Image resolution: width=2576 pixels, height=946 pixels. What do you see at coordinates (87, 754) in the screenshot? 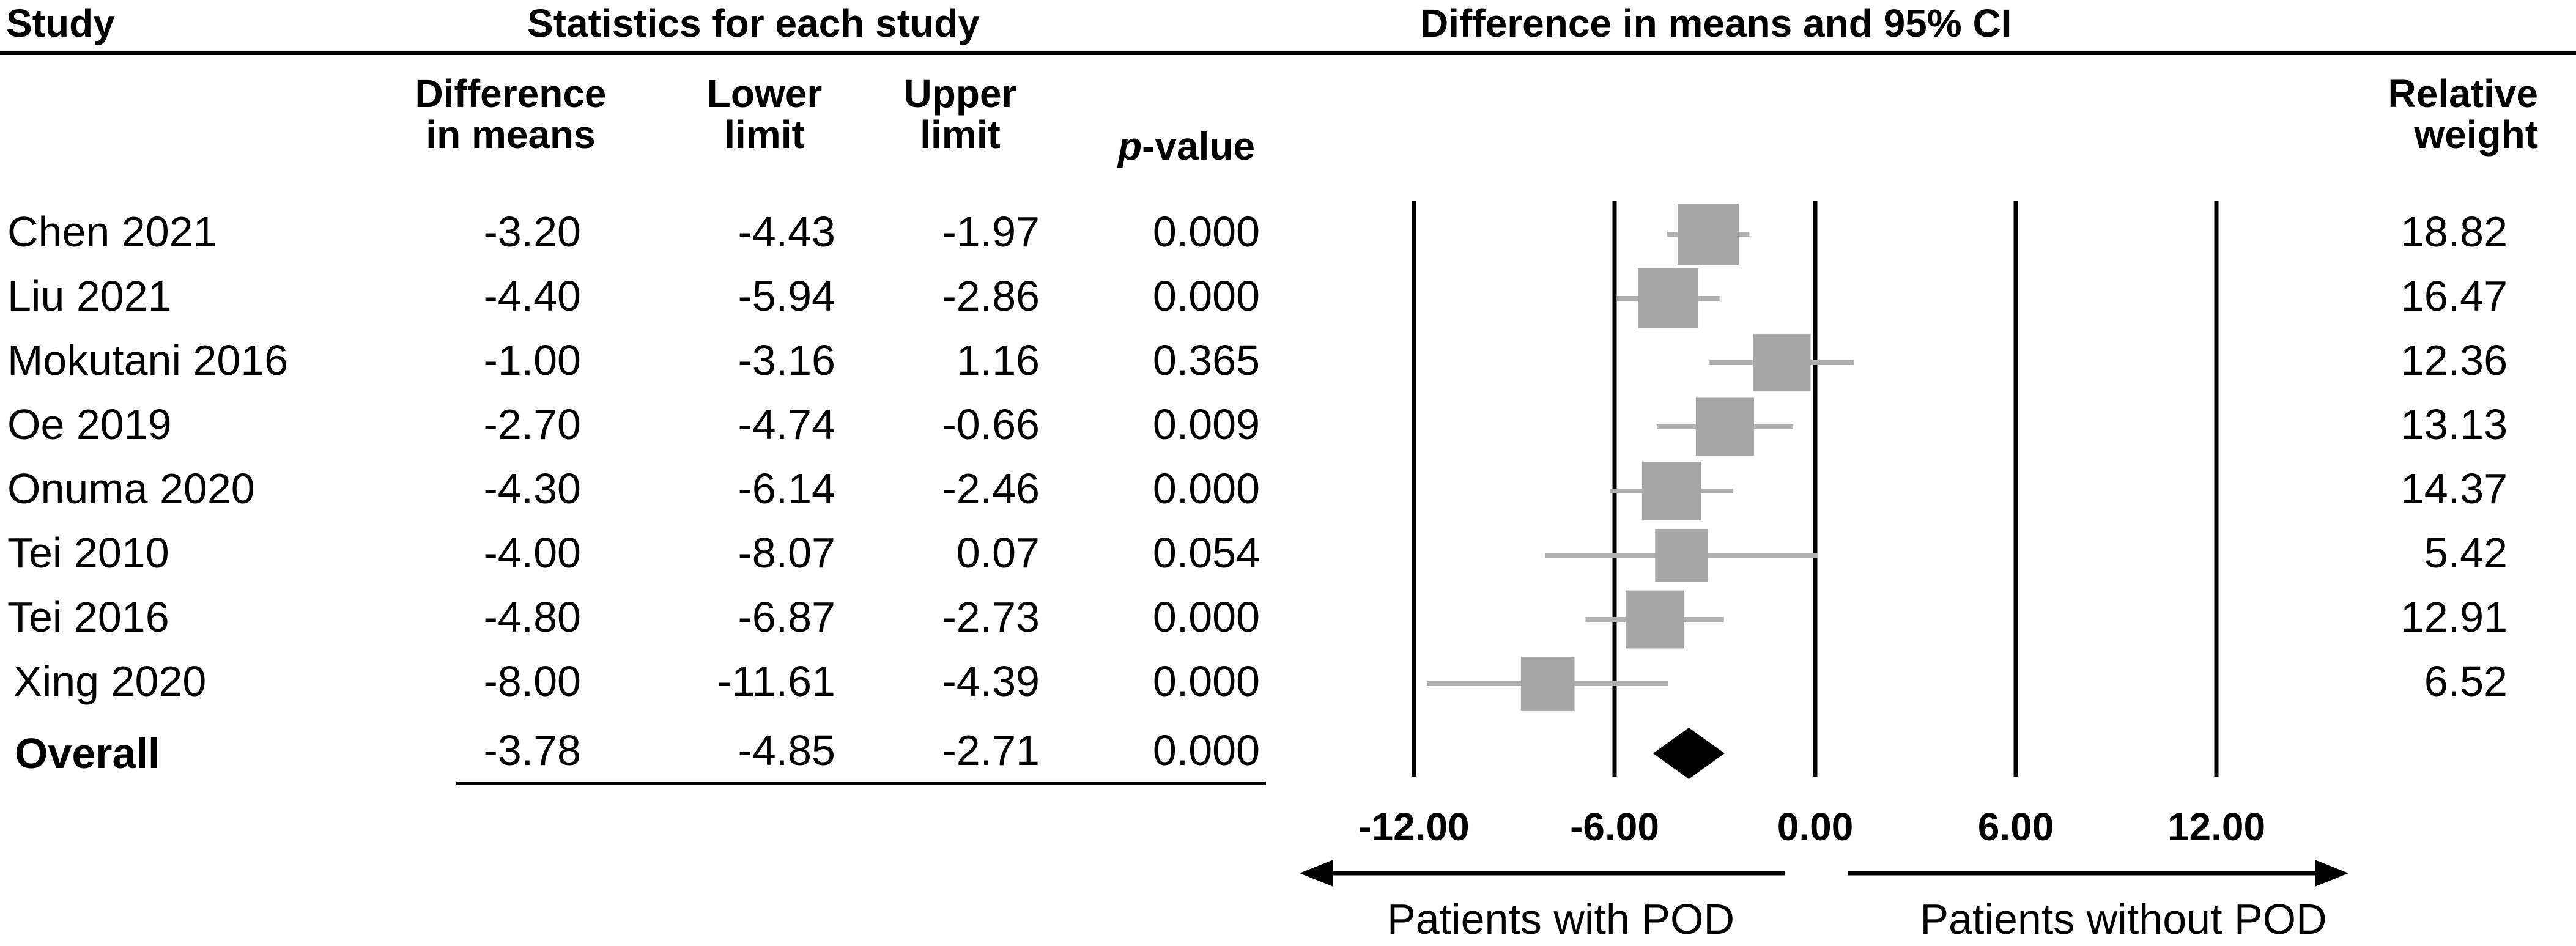
I see `overall-label: Overall` at bounding box center [87, 754].